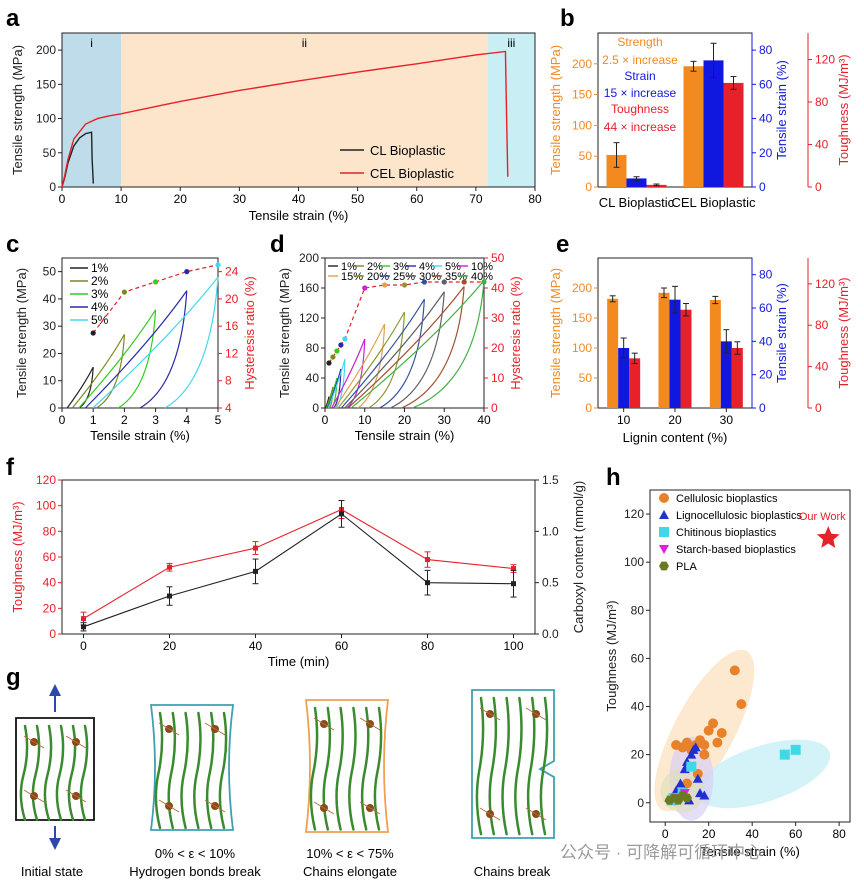  What do you see at coordinates (50, 381) in the screenshot?
I see `c-y-tick-label: 10` at bounding box center [50, 381].